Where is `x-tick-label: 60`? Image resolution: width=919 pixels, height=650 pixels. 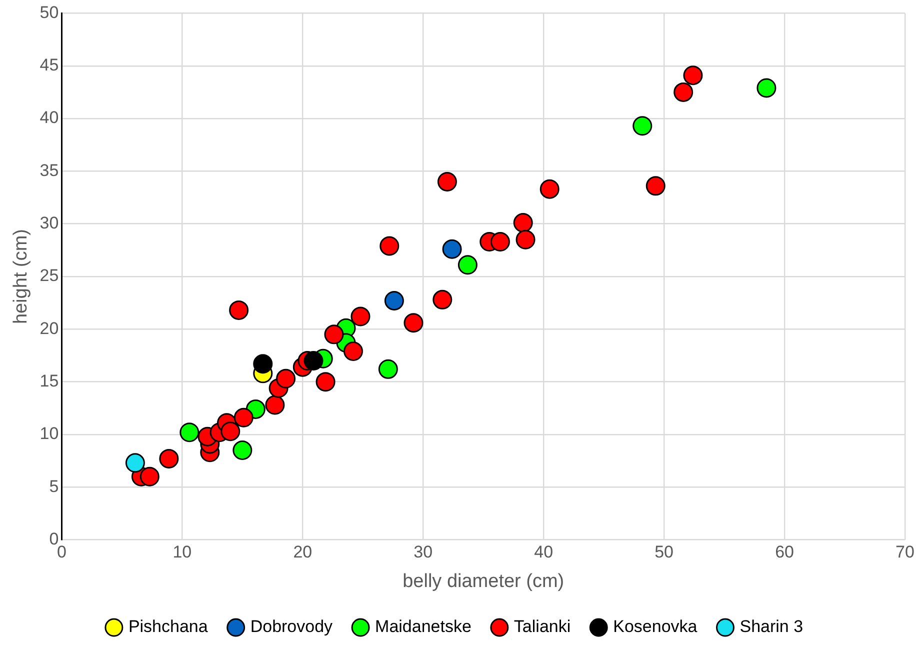
x-tick-label: 60 is located at coordinates (784, 552).